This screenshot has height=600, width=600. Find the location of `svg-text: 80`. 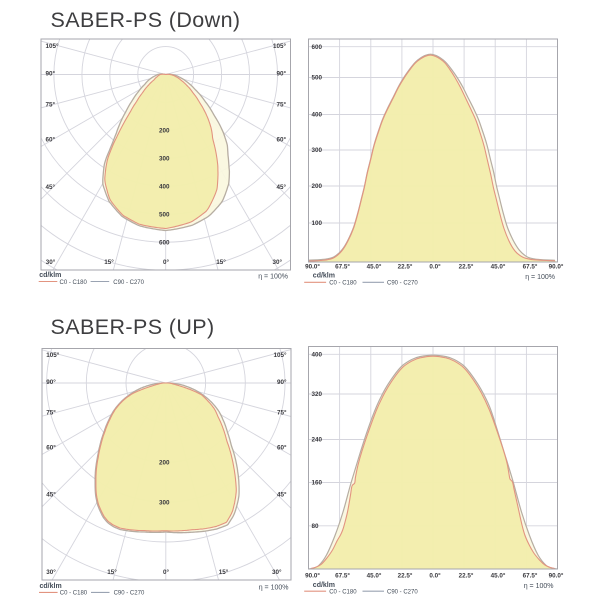

svg-text: 80 is located at coordinates (316, 526).